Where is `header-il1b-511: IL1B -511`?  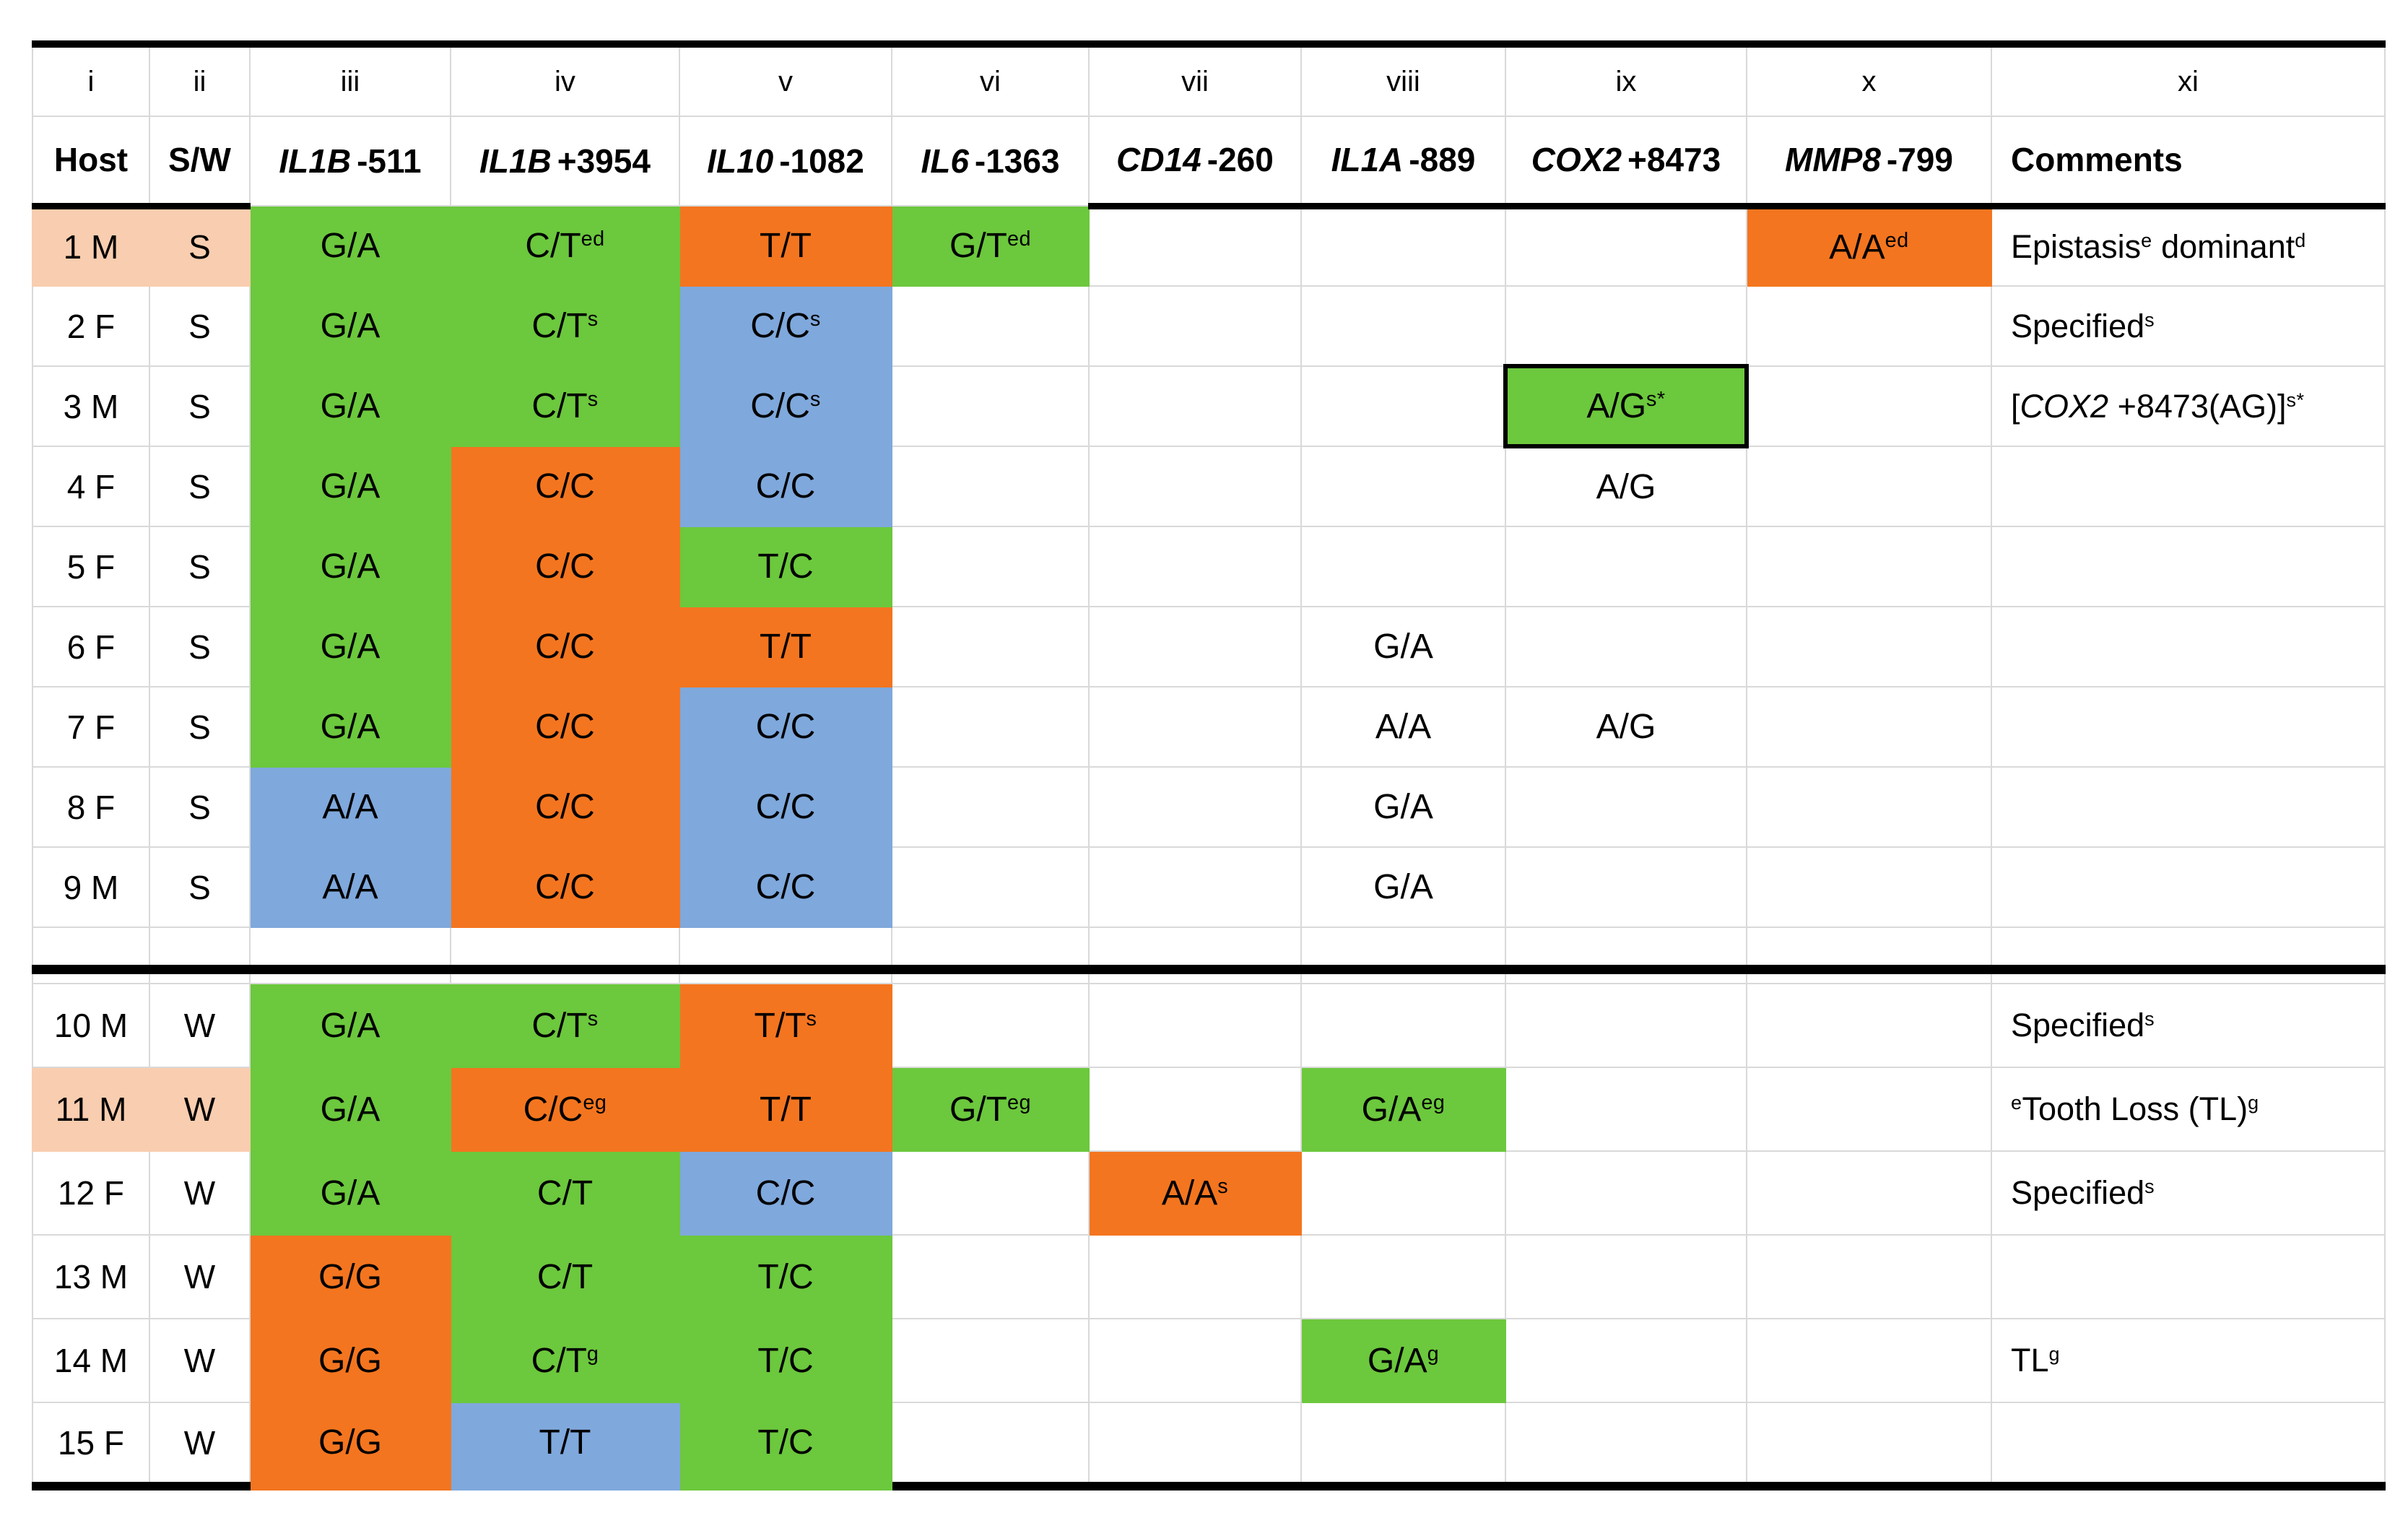 header-il1b-511: IL1B -511 is located at coordinates (350, 161).